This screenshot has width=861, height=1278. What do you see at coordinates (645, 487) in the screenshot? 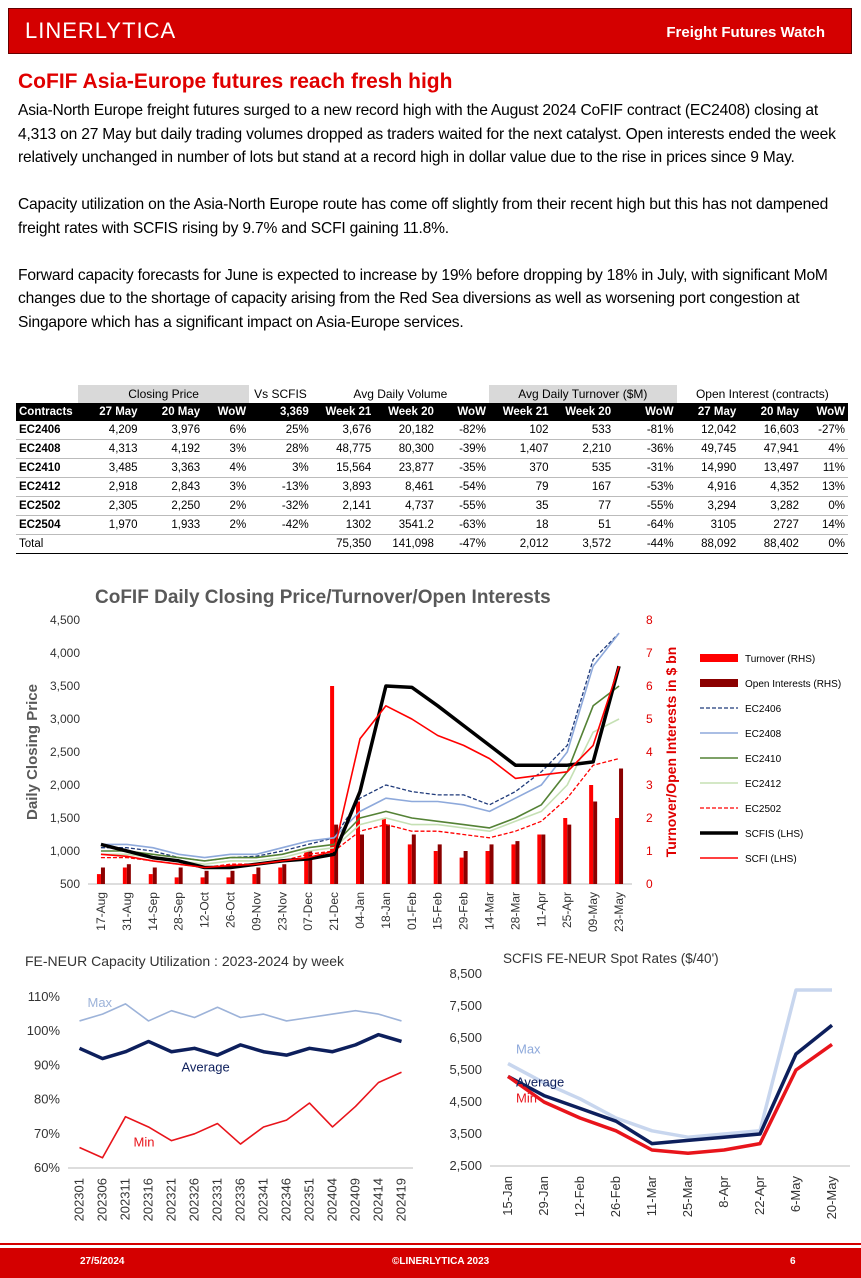
I see `table-cell: -53%` at bounding box center [645, 487].